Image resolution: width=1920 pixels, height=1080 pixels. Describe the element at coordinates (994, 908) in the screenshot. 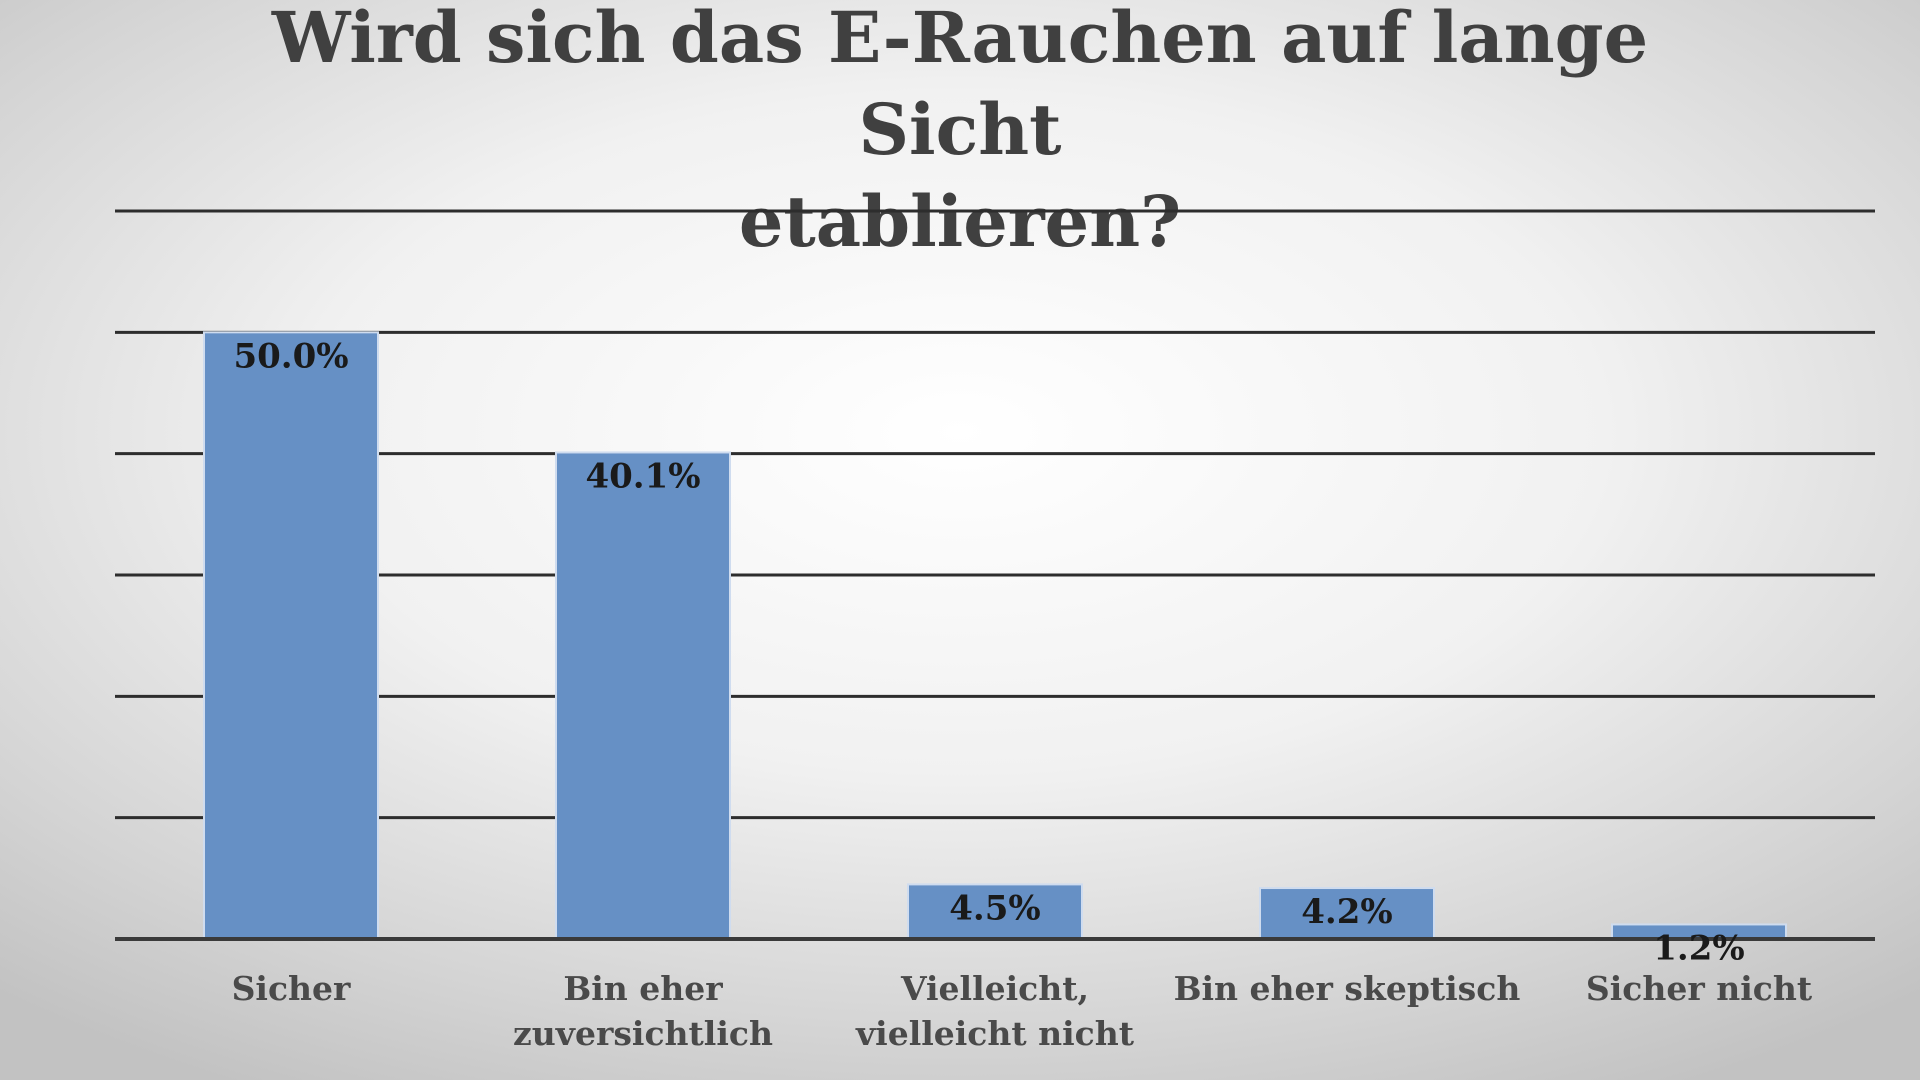

I see `data-label: 4.5%` at that location.